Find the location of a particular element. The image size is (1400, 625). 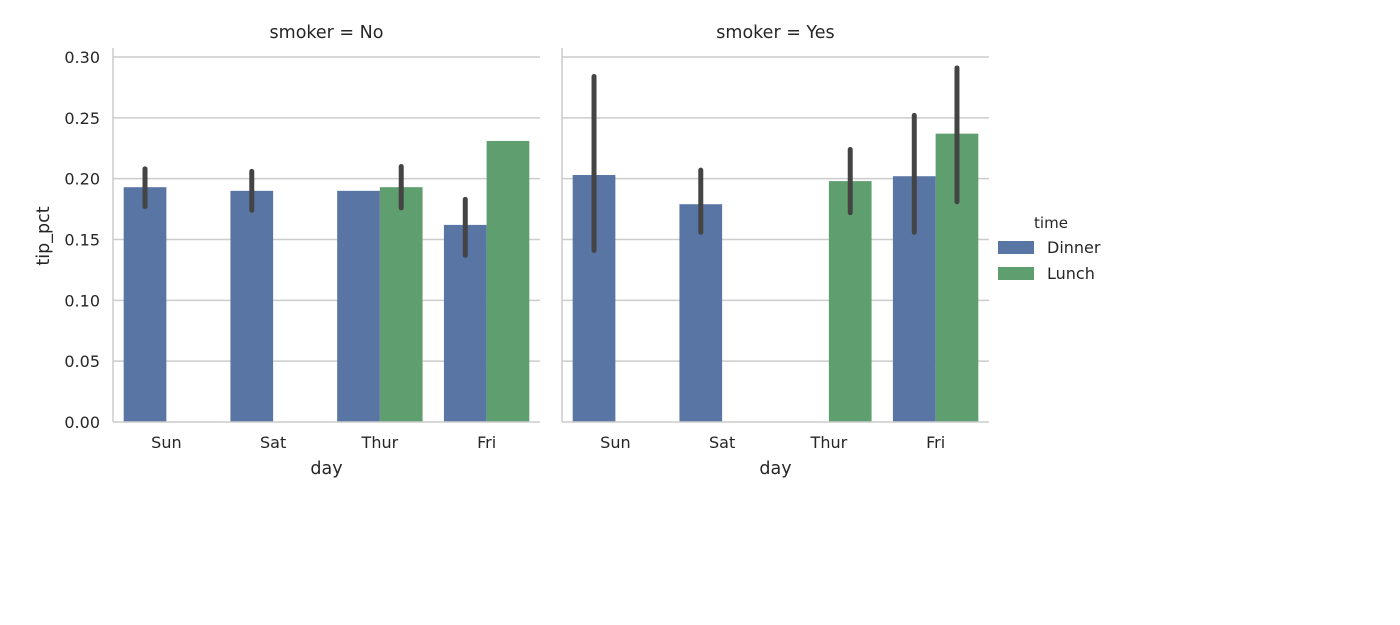

legend-swatch-lunch is located at coordinates (1016, 273).